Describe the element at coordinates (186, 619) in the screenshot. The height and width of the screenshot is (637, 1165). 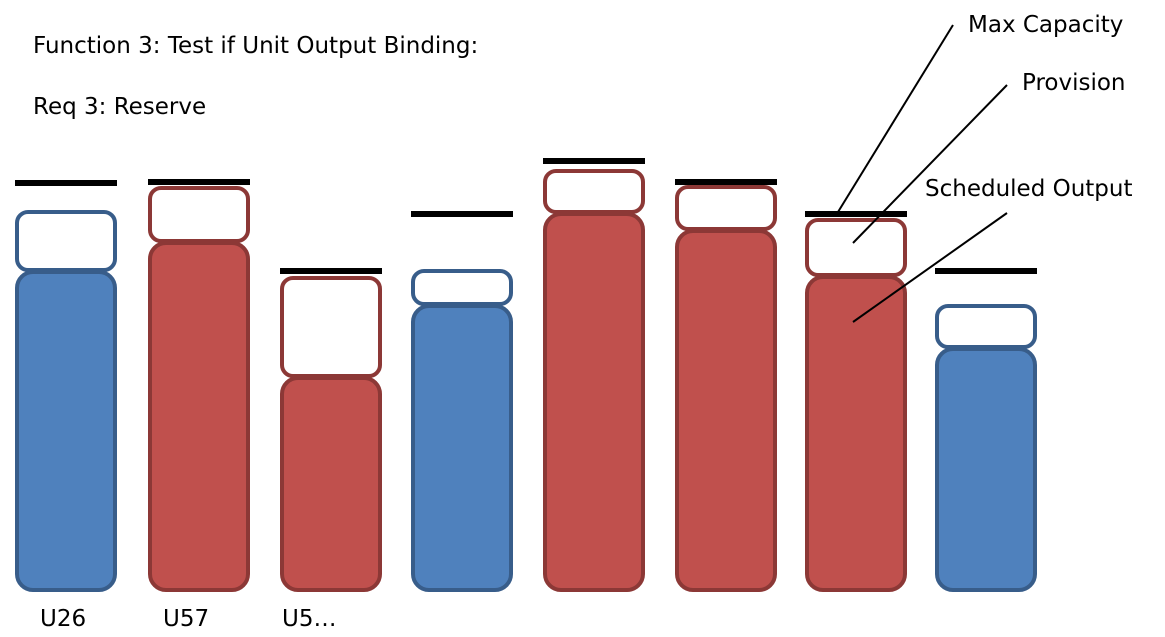
I see `unit-label-u57: U57` at that location.